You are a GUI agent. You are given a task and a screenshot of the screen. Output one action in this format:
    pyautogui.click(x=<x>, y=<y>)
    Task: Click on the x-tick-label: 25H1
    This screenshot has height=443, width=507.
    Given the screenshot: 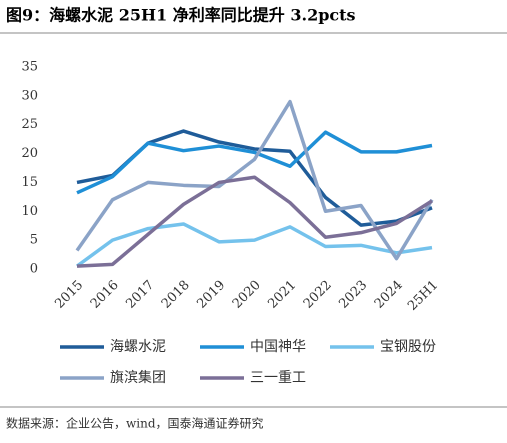 What is the action you would take?
    pyautogui.click(x=423, y=296)
    